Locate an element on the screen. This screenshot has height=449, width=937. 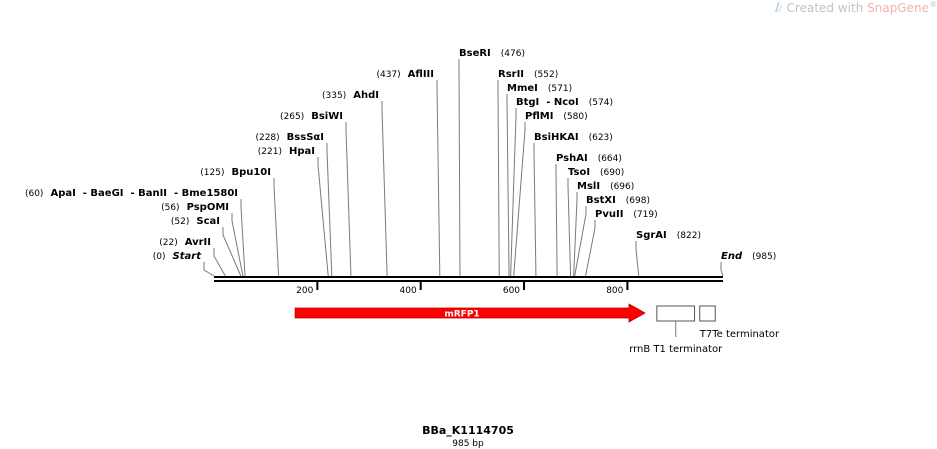
site-bsihkai: BsiHKAI (623) is located at coordinates (573, 204).